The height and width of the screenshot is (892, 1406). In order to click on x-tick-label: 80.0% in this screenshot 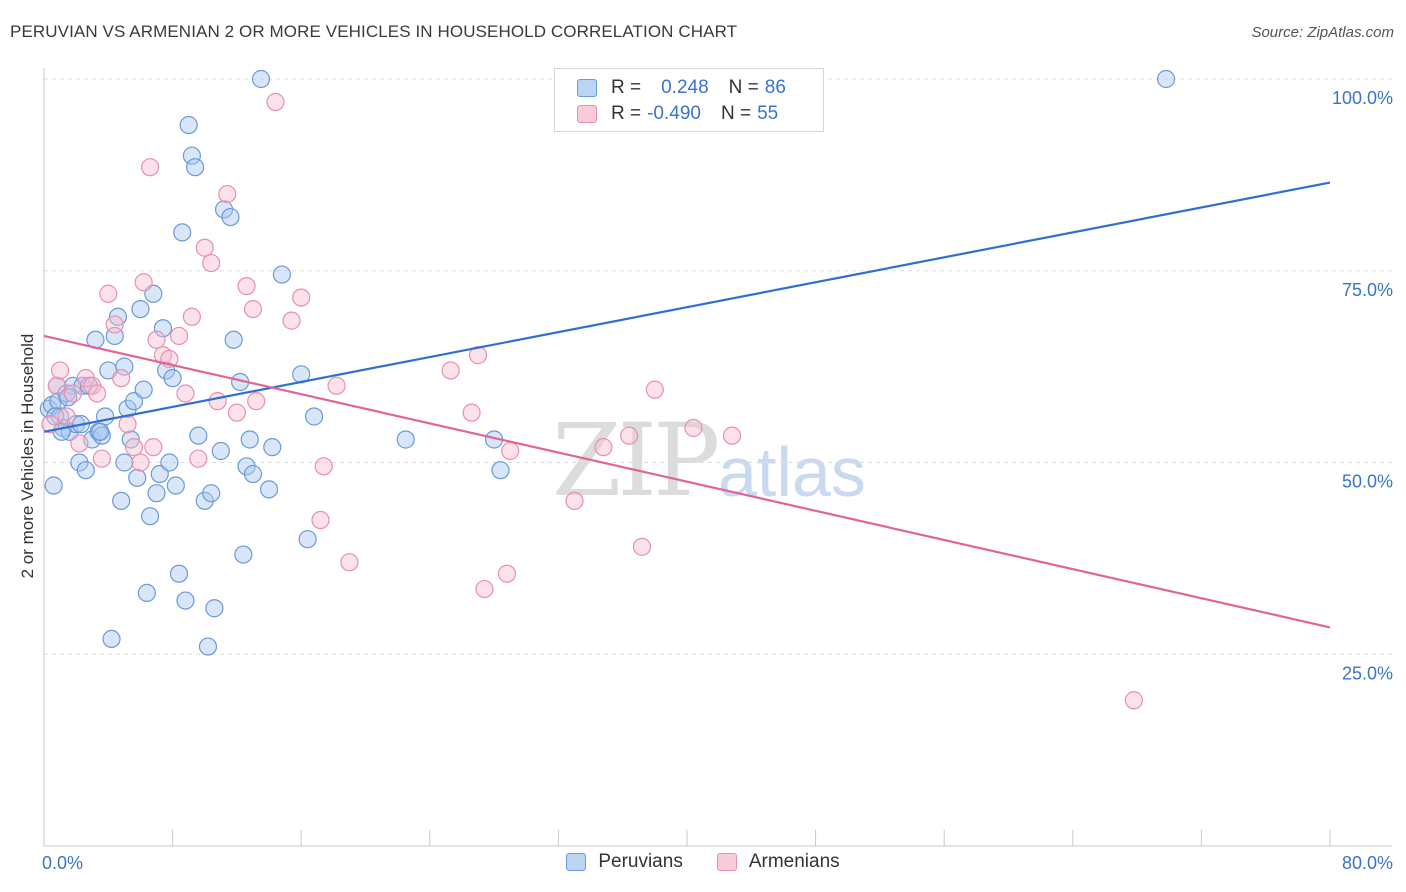, I will do `click(1367, 863)`.